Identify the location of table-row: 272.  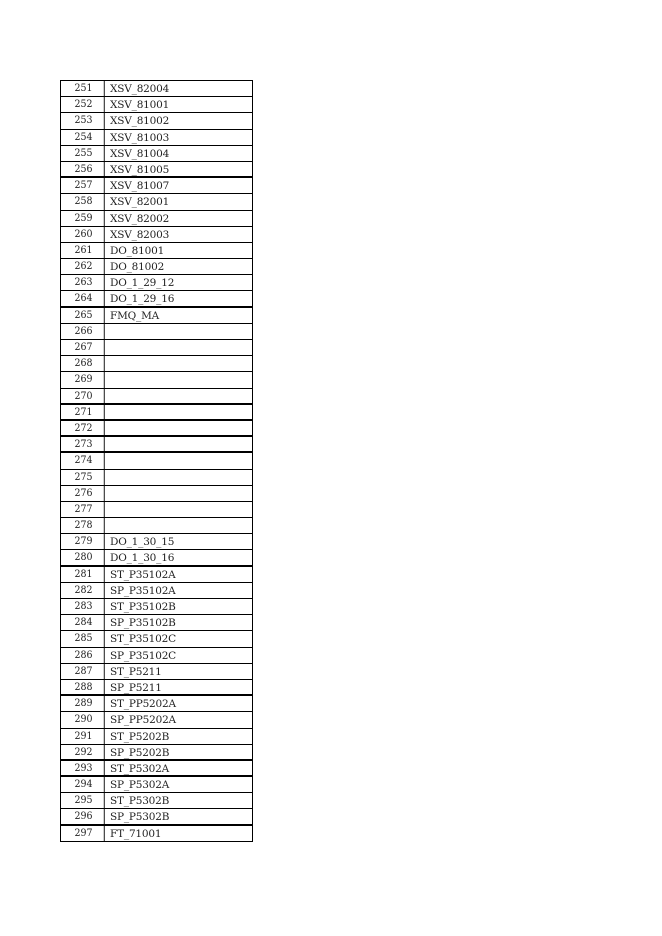
(156, 429).